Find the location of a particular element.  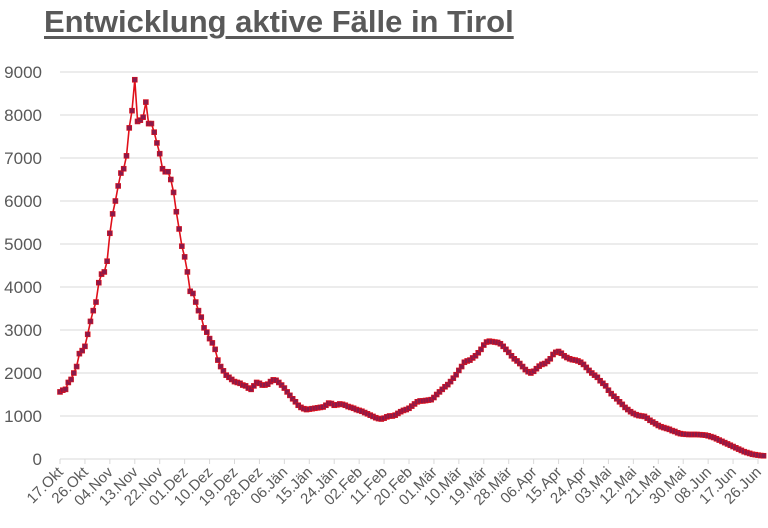

y-tick-label: 0 is located at coordinates (37, 459).